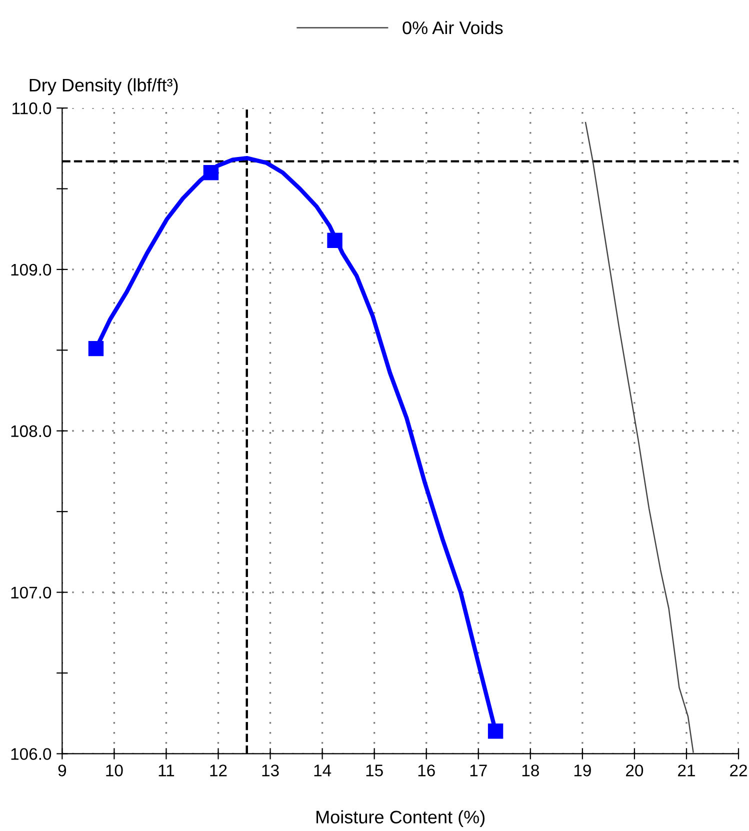 This screenshot has height=831, width=749. Describe the element at coordinates (166, 770) in the screenshot. I see `x-tick-label: 11` at that location.